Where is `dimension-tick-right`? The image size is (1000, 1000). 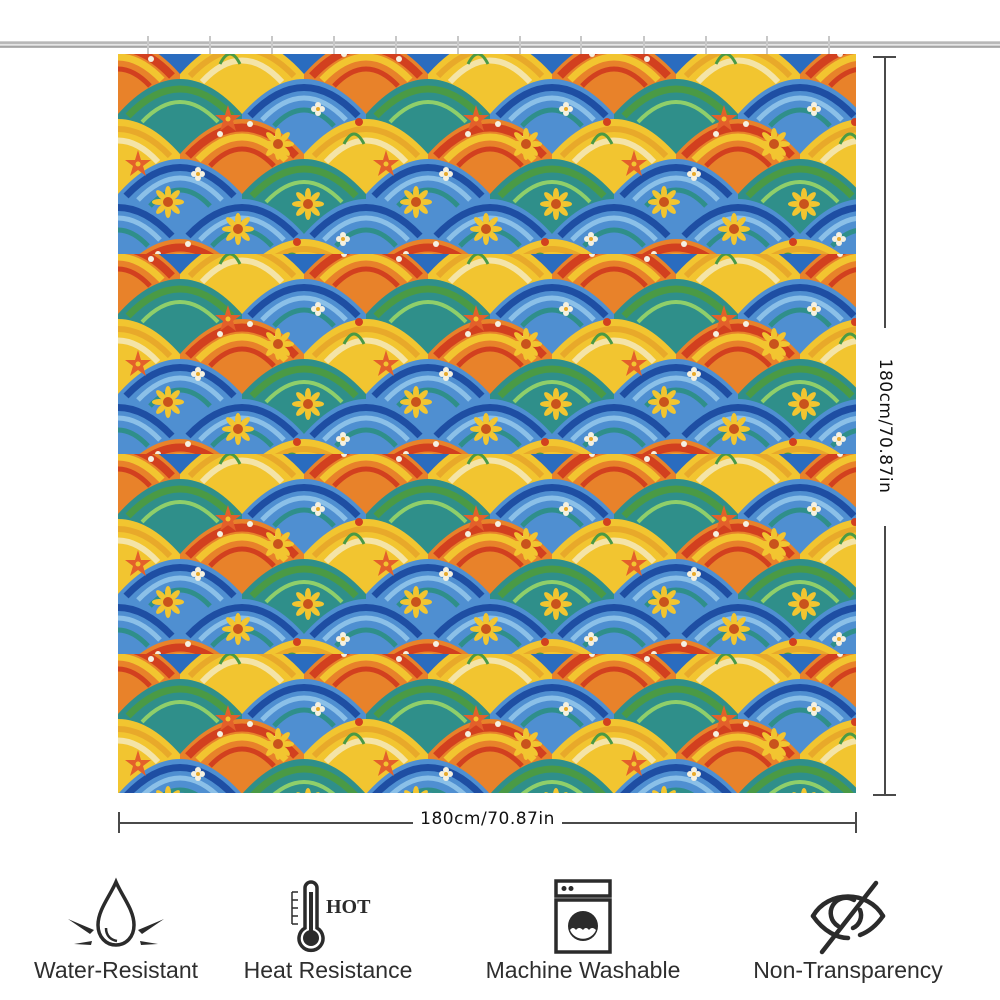 dimension-tick-right is located at coordinates (856, 822).